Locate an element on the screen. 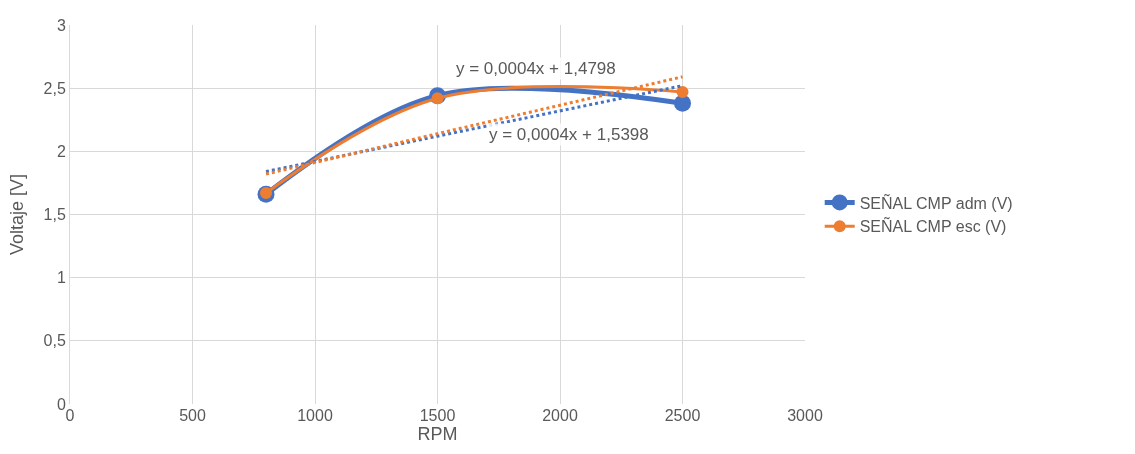 The height and width of the screenshot is (454, 1135). x-tick-label: 2000 is located at coordinates (560, 415).